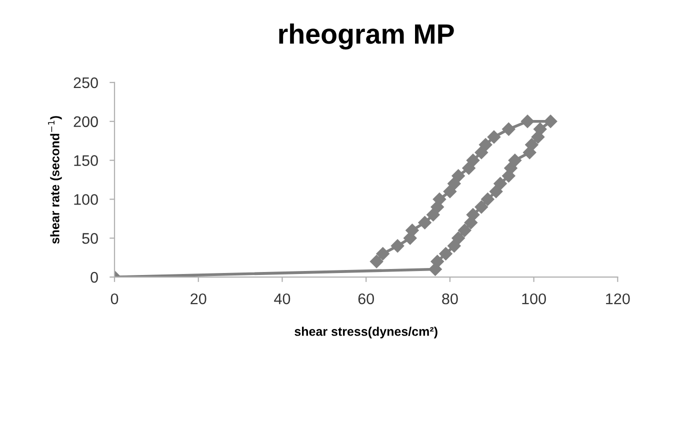 This screenshot has width=694, height=423. I want to click on y-tick-label: 100, so click(86, 199).